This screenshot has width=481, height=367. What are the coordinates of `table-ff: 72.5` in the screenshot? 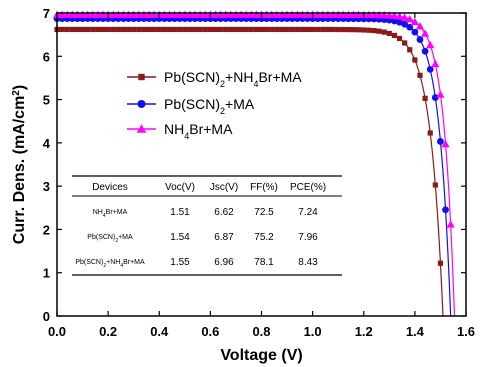 It's located at (264, 212).